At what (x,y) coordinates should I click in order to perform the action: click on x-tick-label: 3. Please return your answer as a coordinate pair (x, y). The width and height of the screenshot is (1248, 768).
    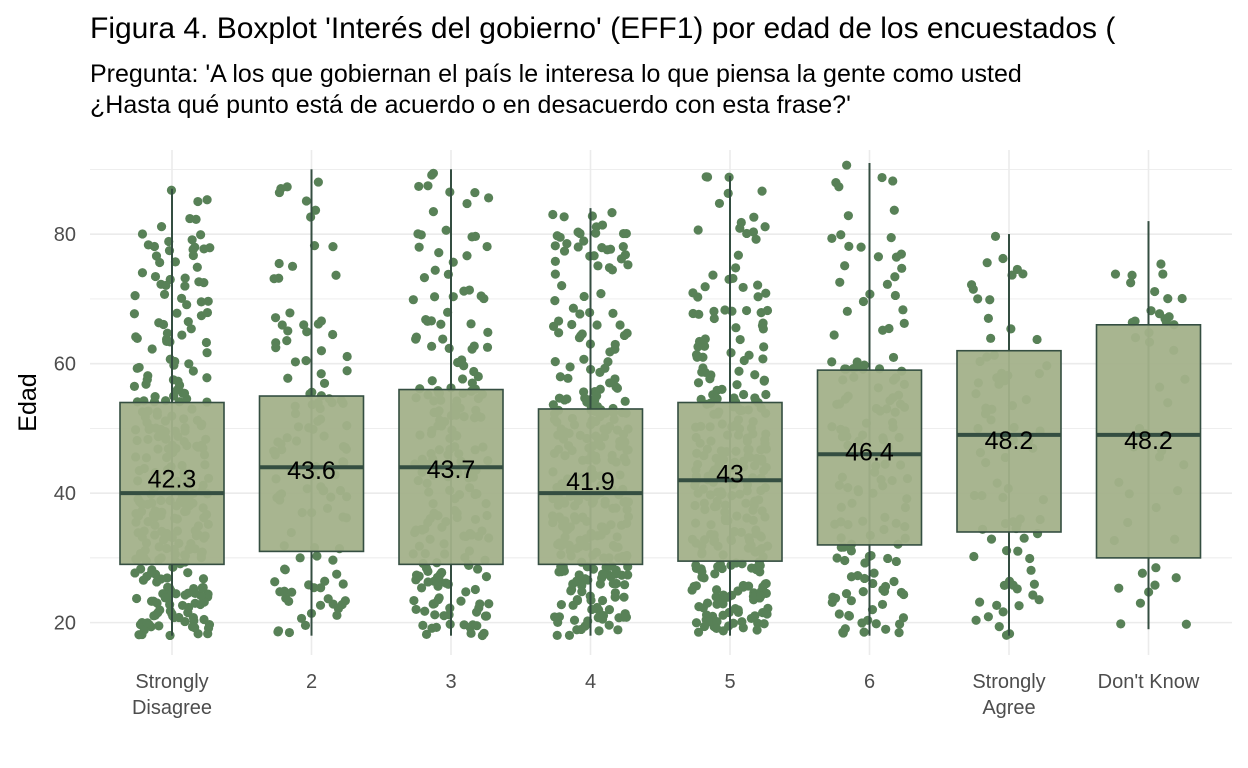
    Looking at the image, I should click on (450, 682).